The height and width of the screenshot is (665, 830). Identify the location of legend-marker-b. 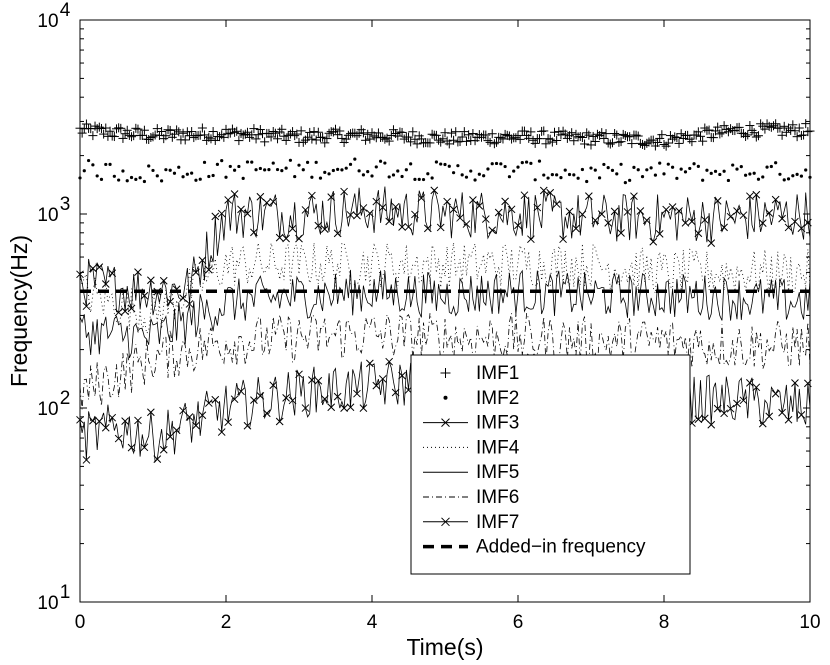
(445, 422).